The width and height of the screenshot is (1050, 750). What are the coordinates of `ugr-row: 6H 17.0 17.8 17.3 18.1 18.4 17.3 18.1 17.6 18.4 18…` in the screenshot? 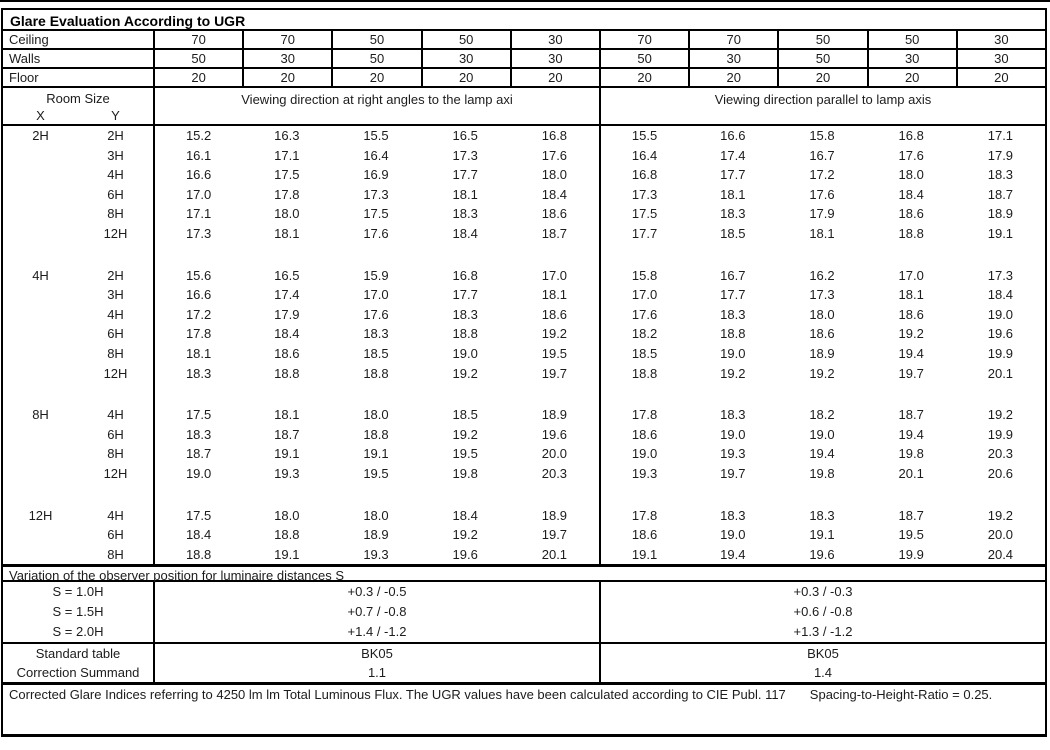 It's located at (524, 194).